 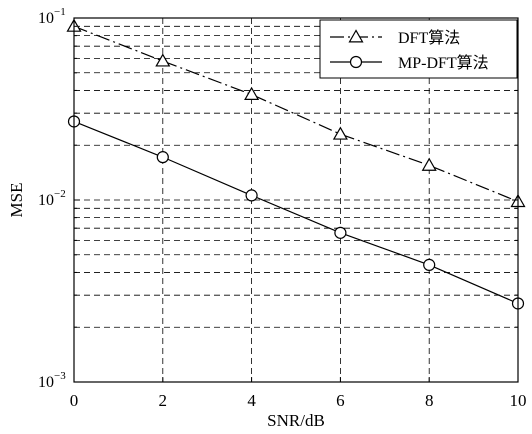 What do you see at coordinates (429, 400) in the screenshot?
I see `x-tick-label: 8` at bounding box center [429, 400].